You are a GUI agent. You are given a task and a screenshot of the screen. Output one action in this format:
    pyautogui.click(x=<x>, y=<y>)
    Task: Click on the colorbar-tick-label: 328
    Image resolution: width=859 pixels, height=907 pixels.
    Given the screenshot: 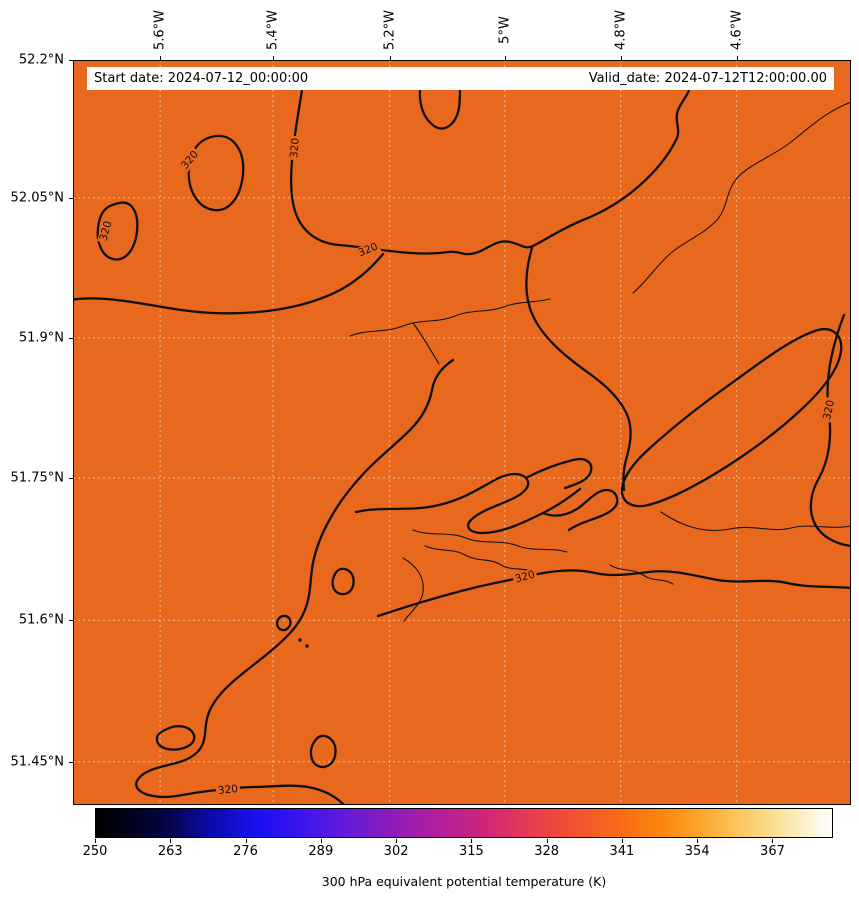 What is the action you would take?
    pyautogui.click(x=547, y=851)
    